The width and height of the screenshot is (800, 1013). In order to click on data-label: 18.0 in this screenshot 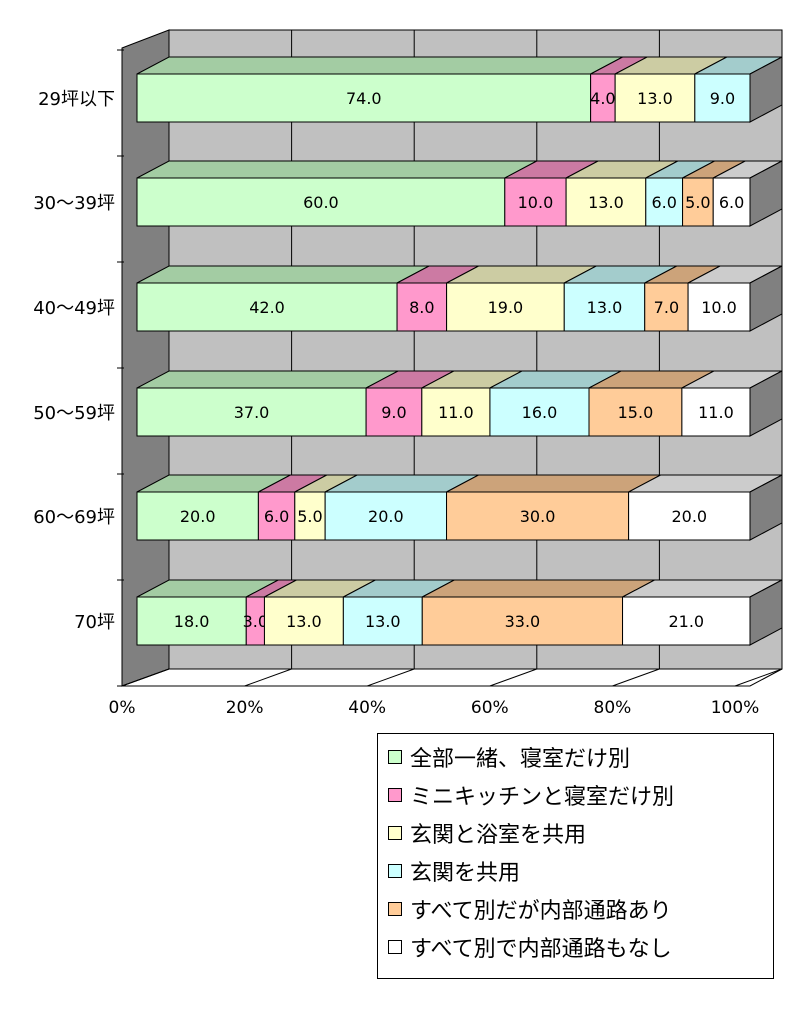, I will do `click(192, 621)`.